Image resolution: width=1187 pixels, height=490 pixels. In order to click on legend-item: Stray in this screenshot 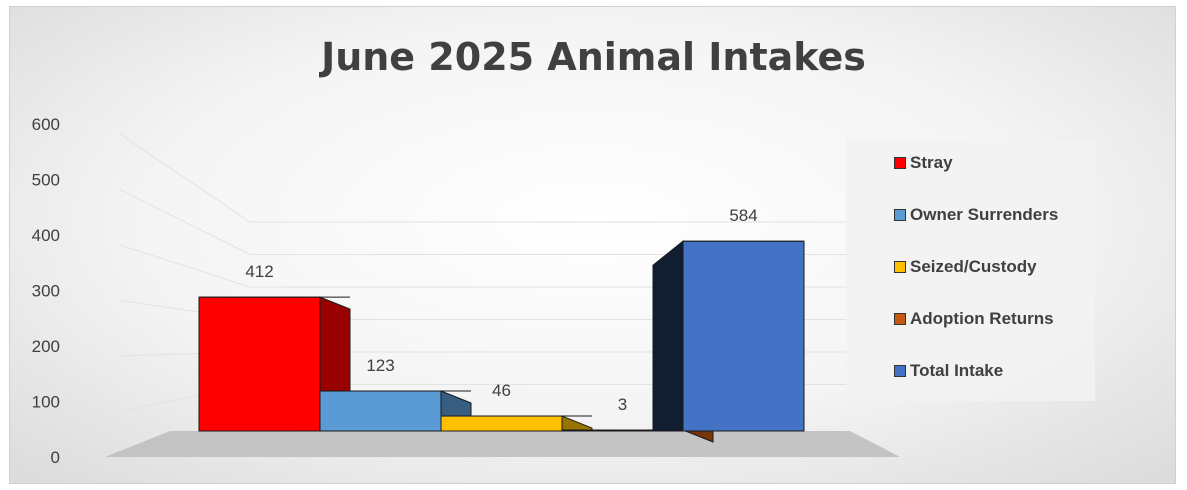, I will do `click(923, 163)`.